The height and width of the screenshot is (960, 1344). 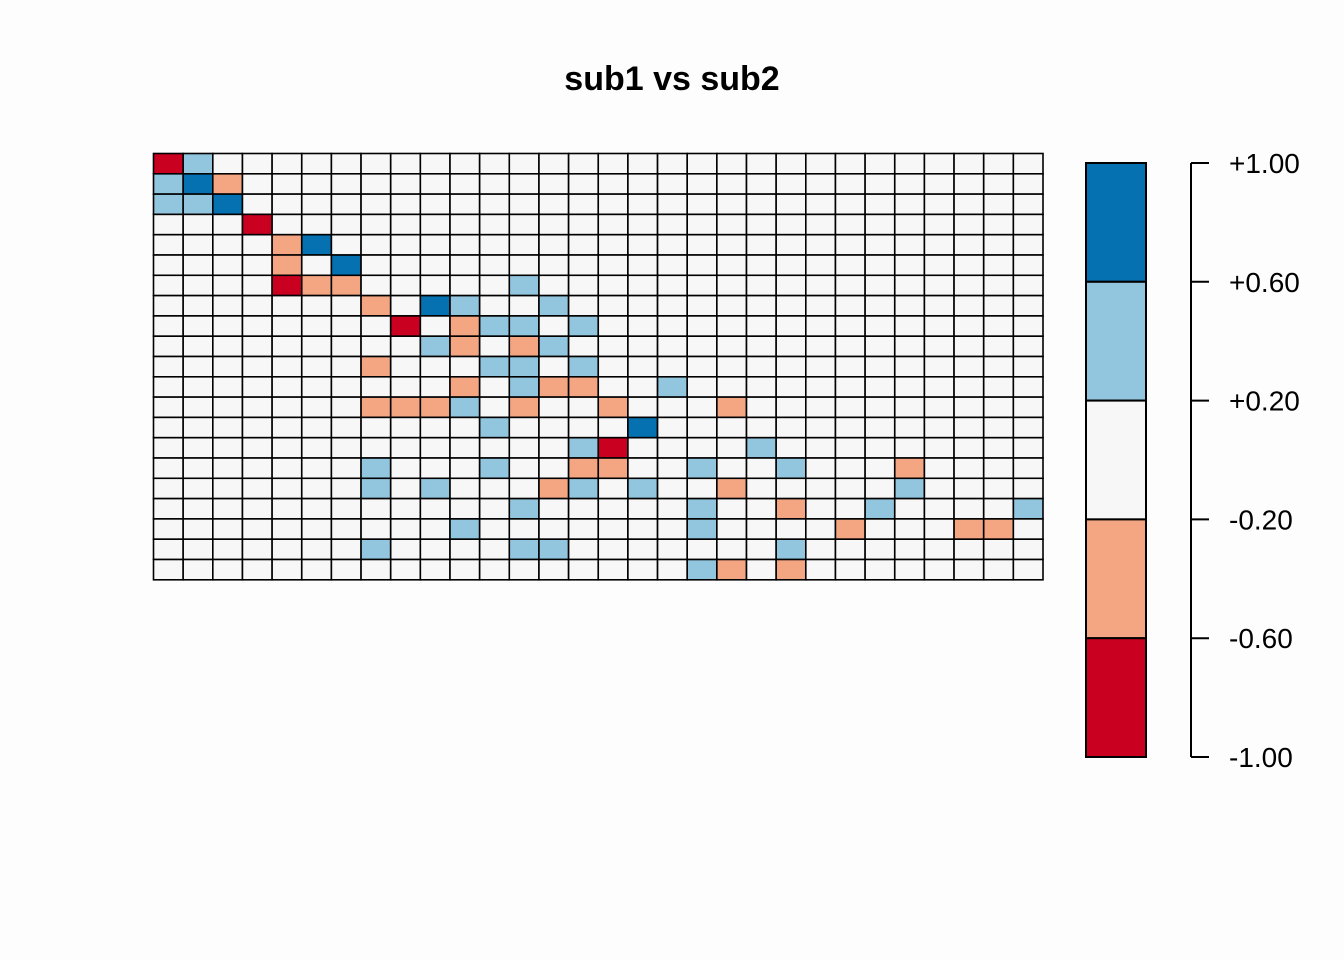 I want to click on heatmap-cell-r5-c18, so click(x=672, y=244).